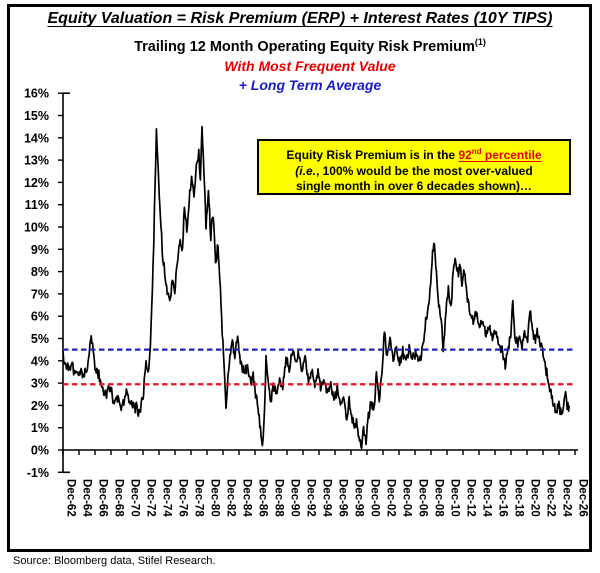  What do you see at coordinates (151, 498) in the screenshot?
I see `svg-text: Dec-72` at bounding box center [151, 498].